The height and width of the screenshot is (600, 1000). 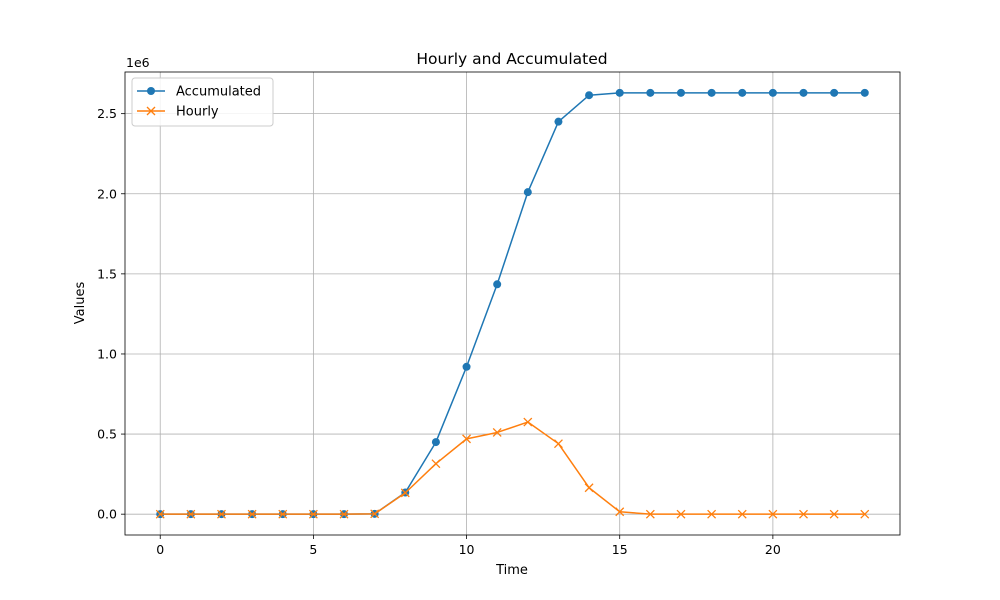 I want to click on y-axis: 0.0 0.5 1.0 1.5 2.0 2.5, so click(x=111, y=314).